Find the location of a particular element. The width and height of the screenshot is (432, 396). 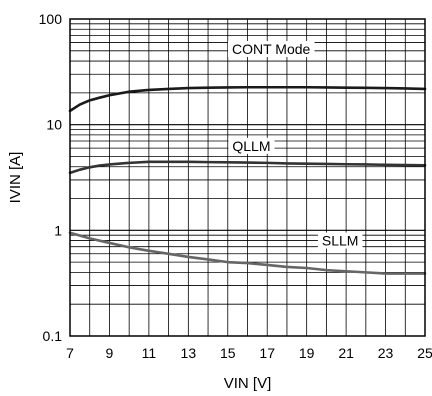

y-axis-label: IVIN [A] is located at coordinates (15, 178).